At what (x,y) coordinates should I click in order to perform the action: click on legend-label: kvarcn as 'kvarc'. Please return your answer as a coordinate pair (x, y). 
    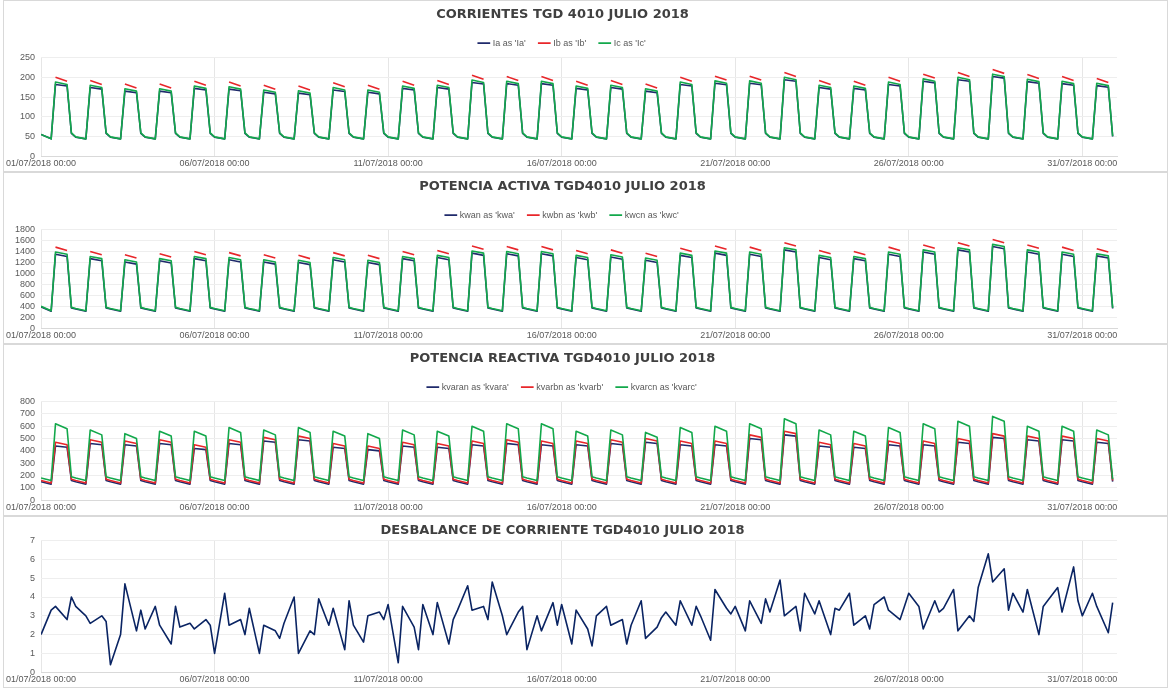
    Looking at the image, I should click on (663, 386).